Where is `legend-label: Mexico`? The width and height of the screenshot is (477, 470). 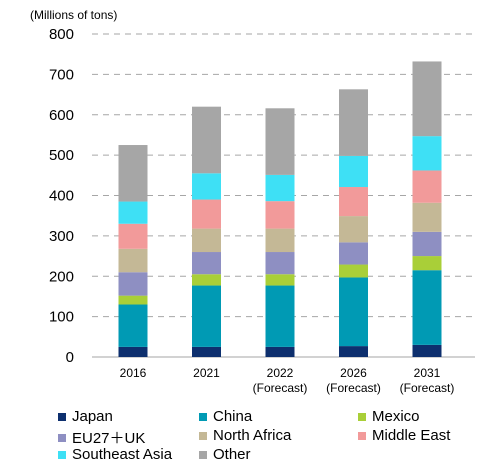 legend-label: Mexico is located at coordinates (396, 416).